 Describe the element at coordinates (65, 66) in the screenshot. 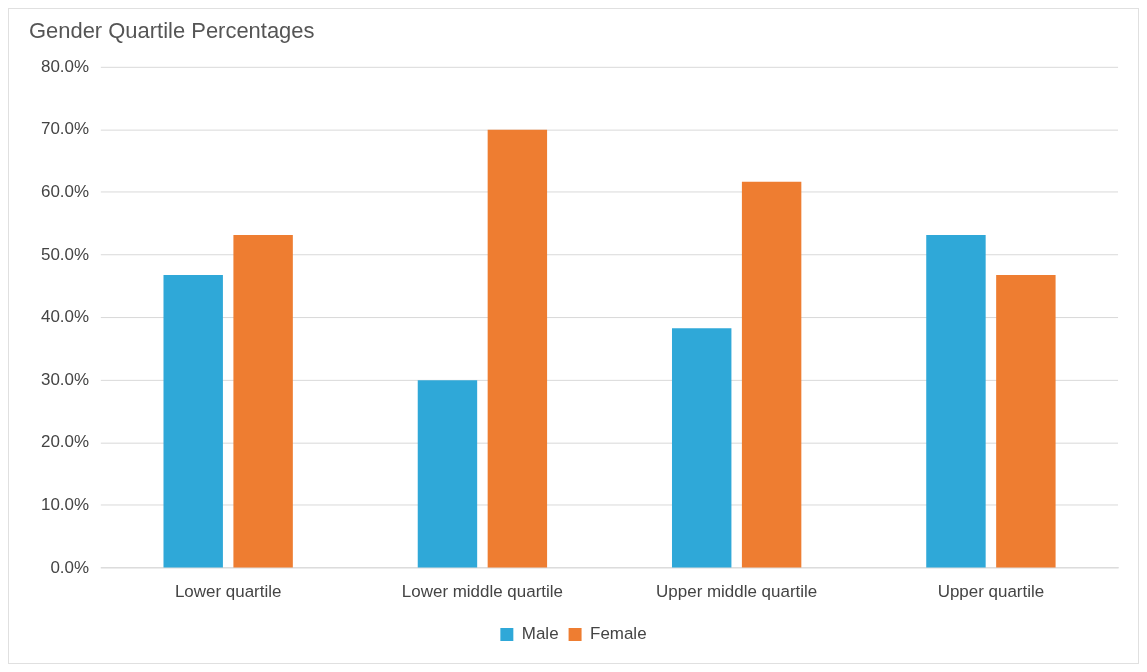

I see `y-tick-label: 80.0%` at that location.